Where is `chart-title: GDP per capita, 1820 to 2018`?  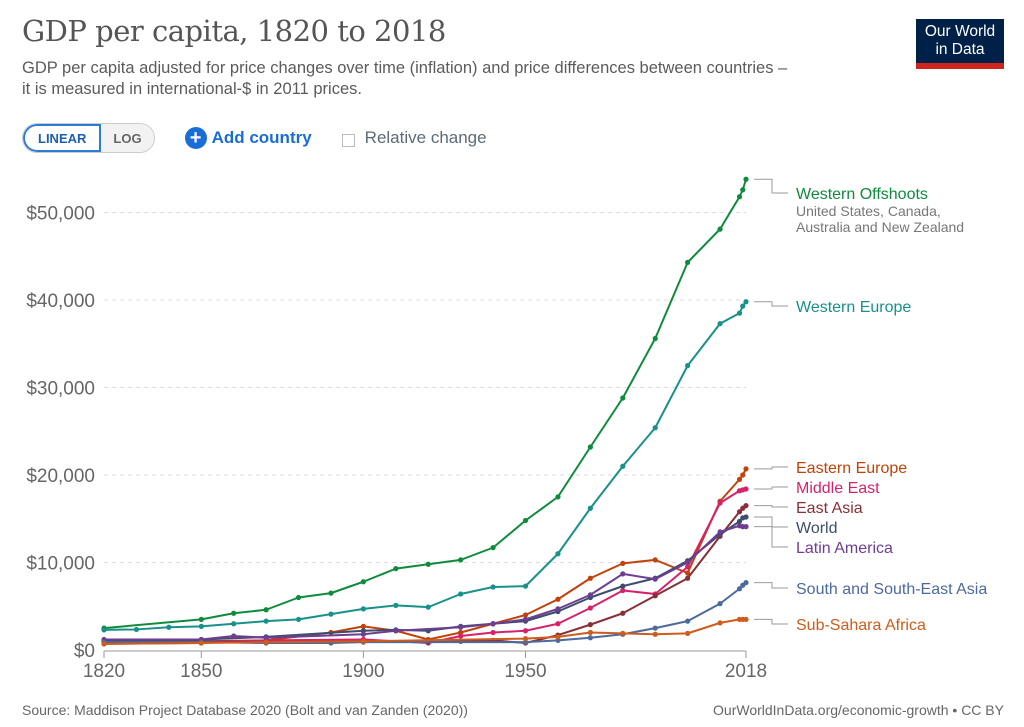
chart-title: GDP per capita, 1820 to 2018 is located at coordinates (234, 31).